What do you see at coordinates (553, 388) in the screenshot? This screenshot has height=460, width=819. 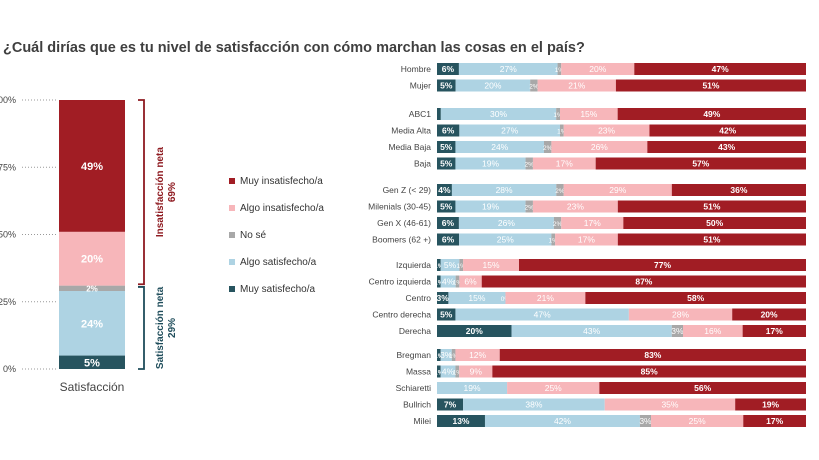 I see `bar-data-label: 25%` at bounding box center [553, 388].